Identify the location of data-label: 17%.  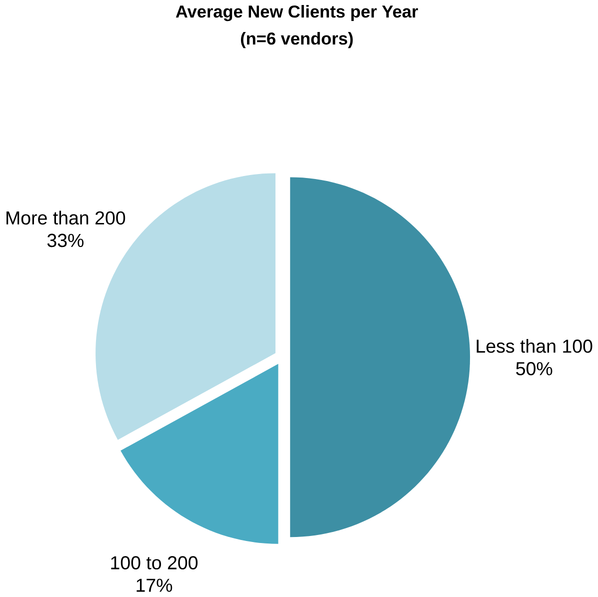
(154, 585).